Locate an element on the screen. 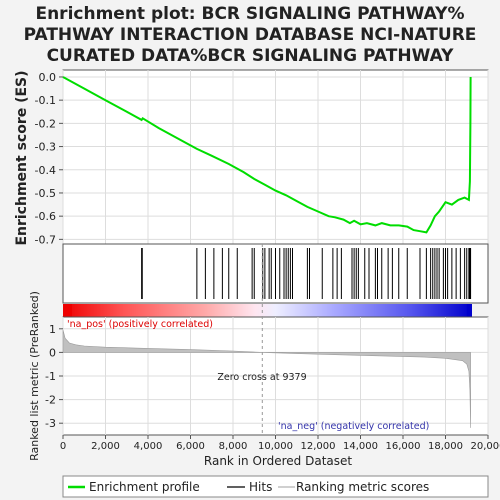 Image resolution: width=500 pixels, height=500 pixels. x-tick-label: 10,000 is located at coordinates (275, 446).